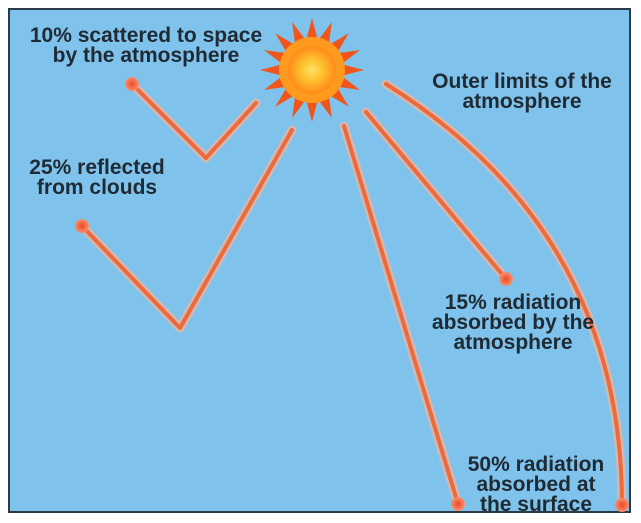 This screenshot has height=523, width=641. Describe the element at coordinates (436, 195) in the screenshot. I see `ray-atmosphere` at that location.